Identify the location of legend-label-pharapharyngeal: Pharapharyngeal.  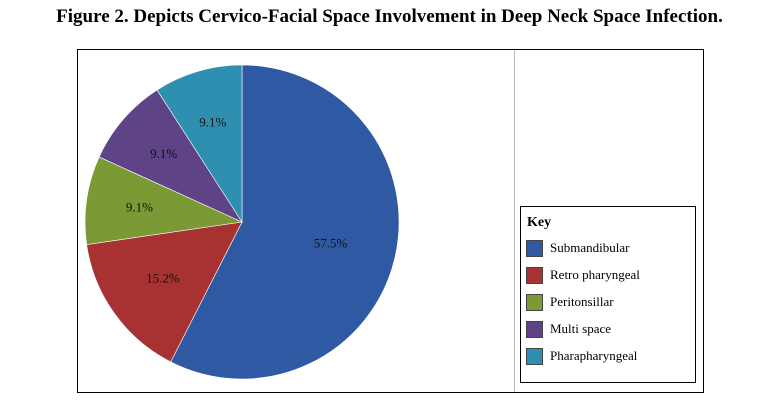
(594, 355).